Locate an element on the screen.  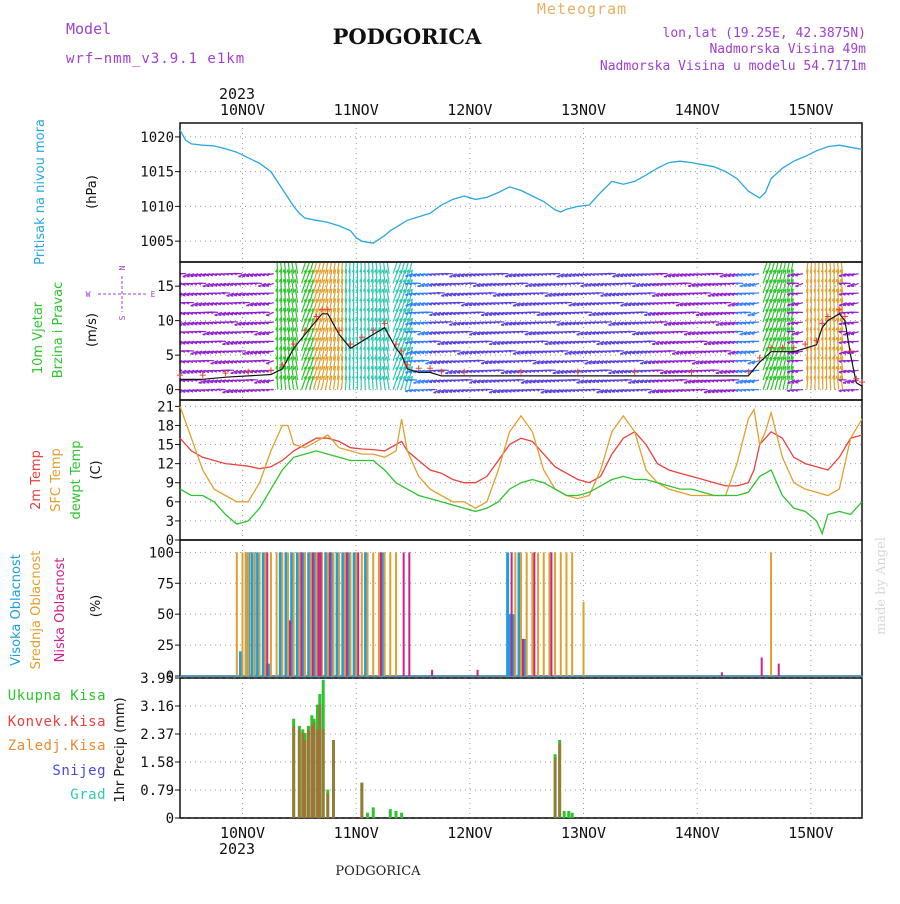
meteogram-label: Meteogram is located at coordinates (582, 9).